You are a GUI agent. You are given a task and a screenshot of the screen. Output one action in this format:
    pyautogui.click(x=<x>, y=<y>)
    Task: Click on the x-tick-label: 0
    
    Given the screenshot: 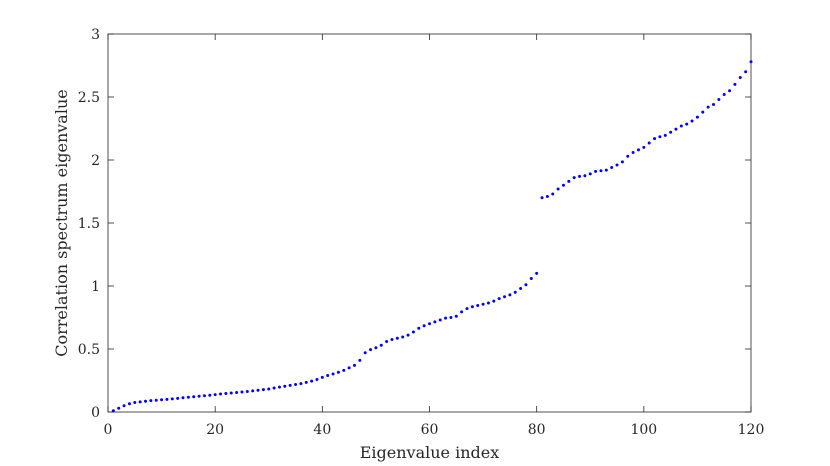 What is the action you would take?
    pyautogui.click(x=108, y=430)
    